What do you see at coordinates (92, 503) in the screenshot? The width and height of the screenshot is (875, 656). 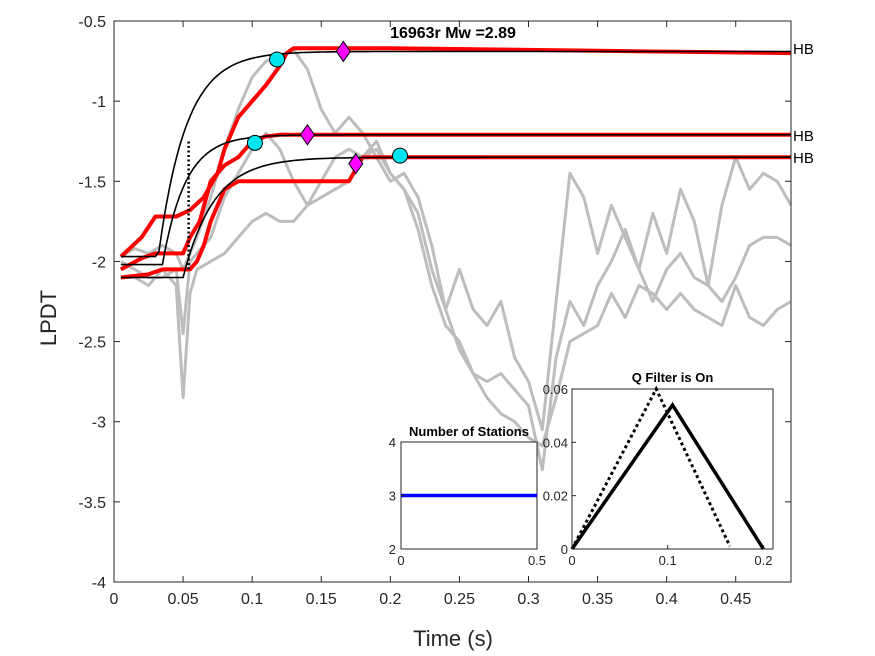 I see `y-tick-label: -3.5` at bounding box center [92, 503].